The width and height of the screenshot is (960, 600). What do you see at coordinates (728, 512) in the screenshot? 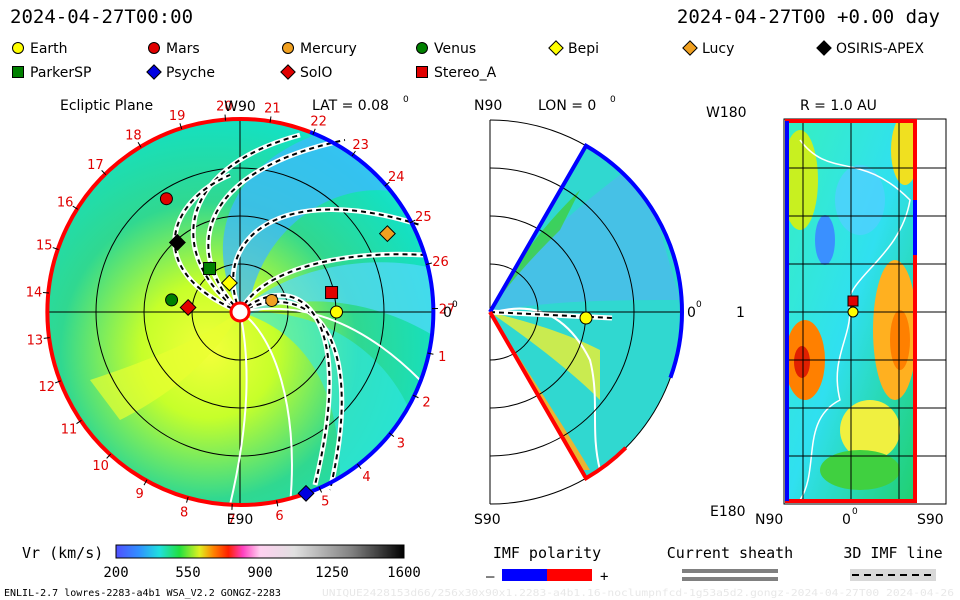
I see `map-bottom-left: E180` at bounding box center [728, 512].